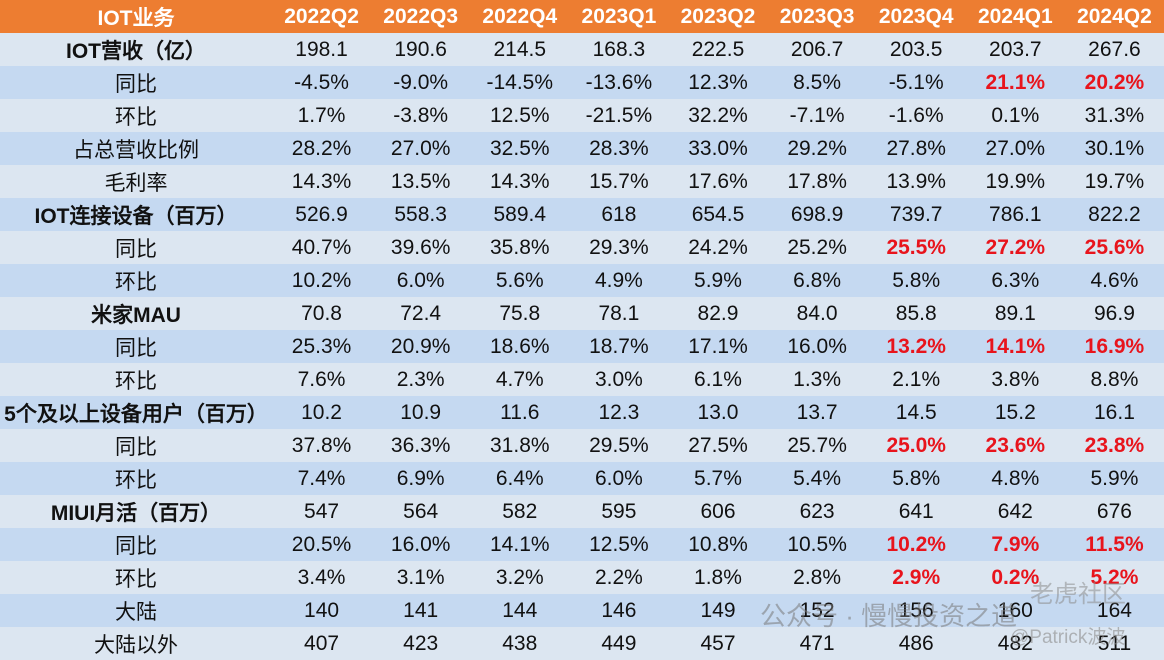 The image size is (1164, 660). What do you see at coordinates (916, 412) in the screenshot?
I see `cell: 14.5` at bounding box center [916, 412].